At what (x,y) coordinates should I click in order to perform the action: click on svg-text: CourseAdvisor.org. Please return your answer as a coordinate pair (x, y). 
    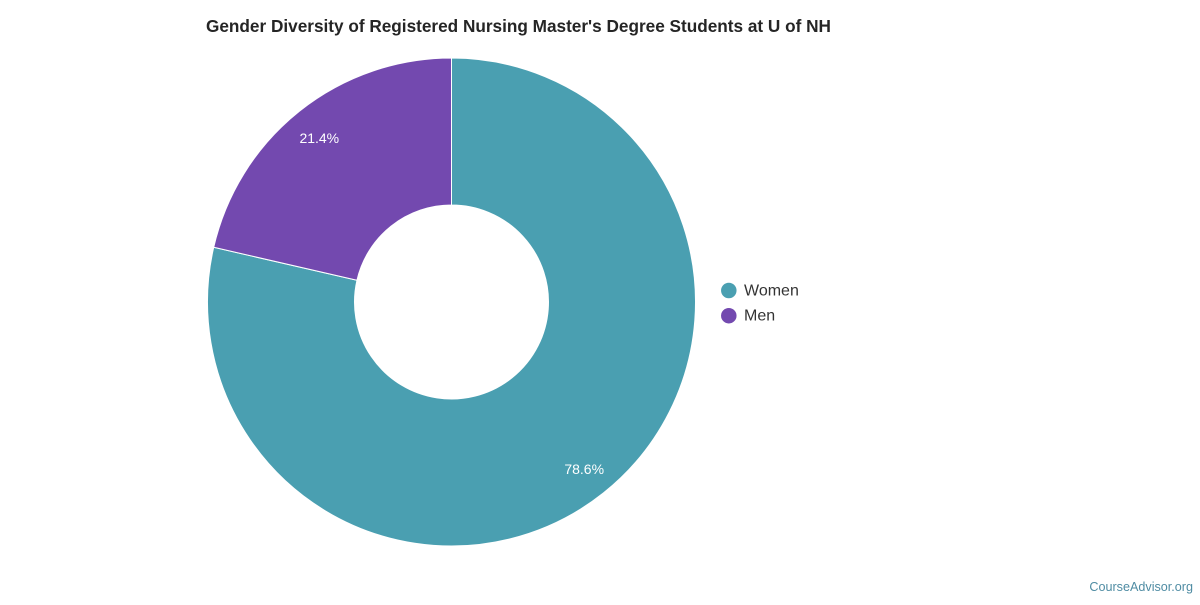
    Looking at the image, I should click on (1141, 587).